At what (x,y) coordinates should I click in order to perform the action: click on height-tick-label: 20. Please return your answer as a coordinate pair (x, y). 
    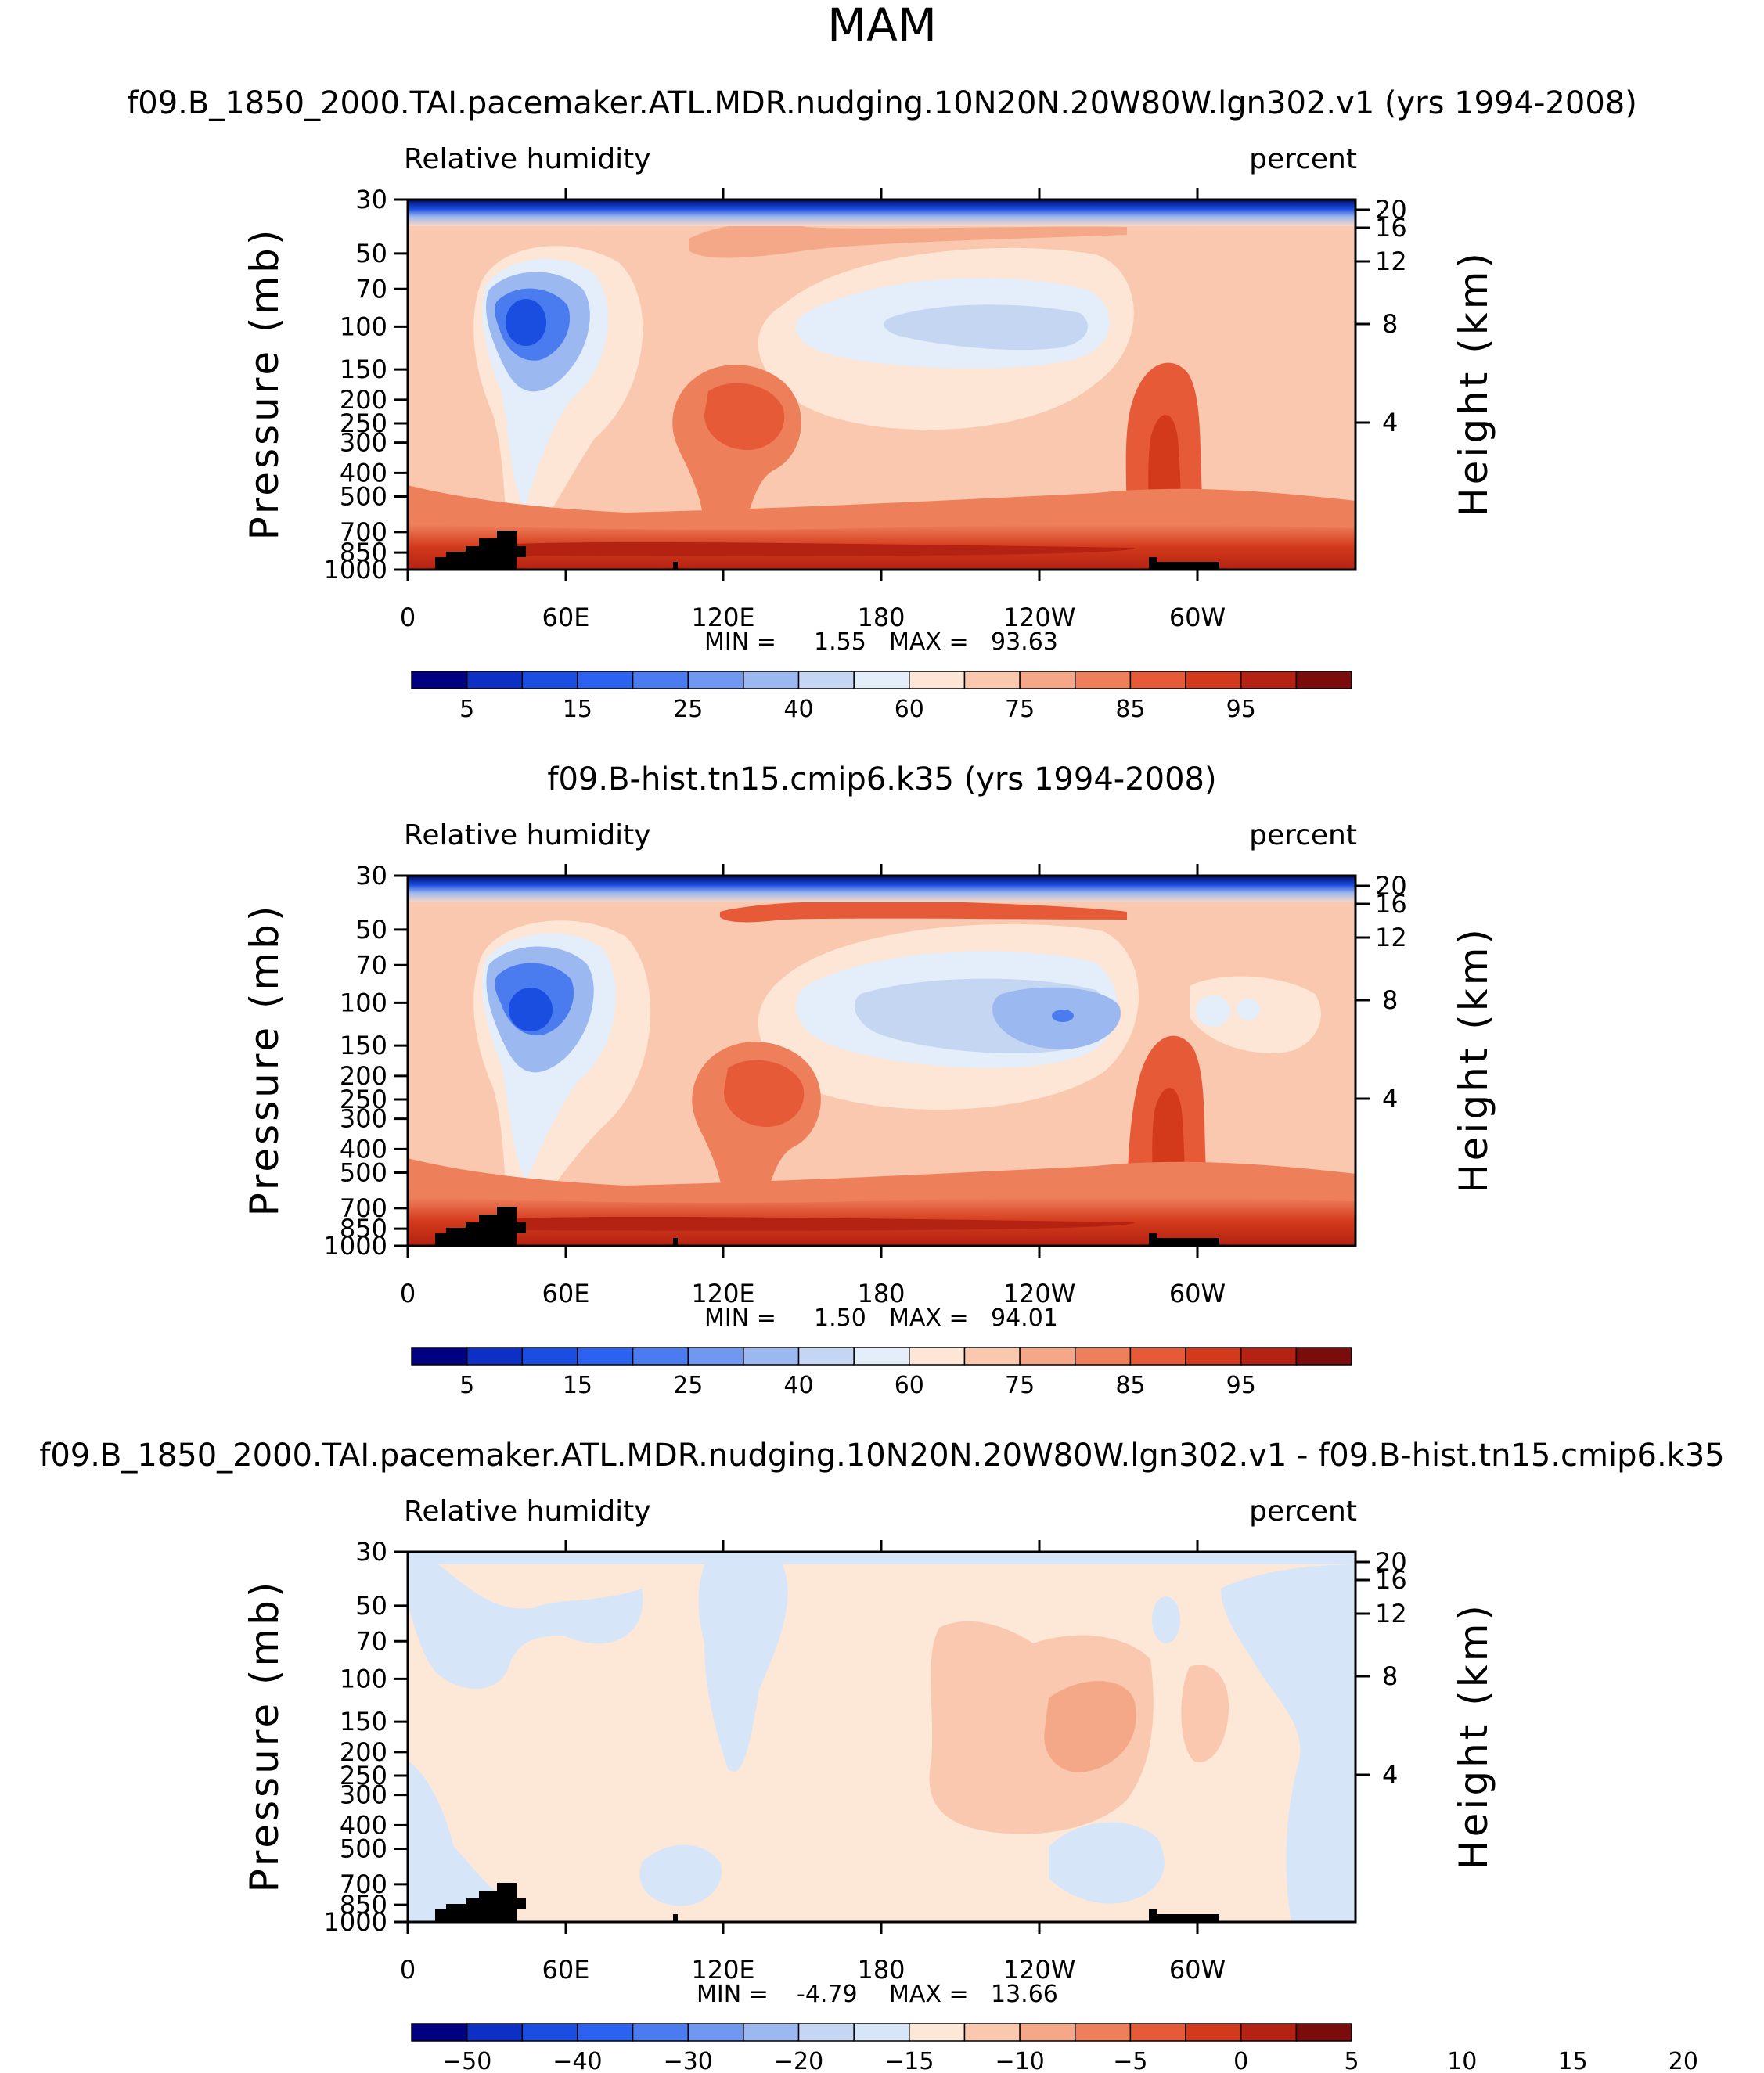
    Looking at the image, I should click on (1391, 886).